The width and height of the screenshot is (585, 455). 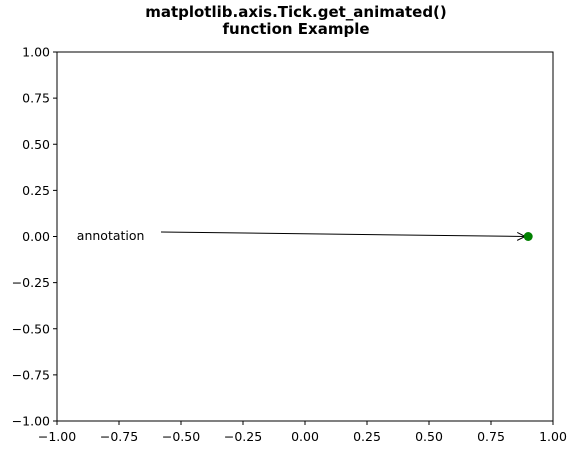 What do you see at coordinates (31, 328) in the screenshot?
I see `y-tick-label: −0.50` at bounding box center [31, 328].